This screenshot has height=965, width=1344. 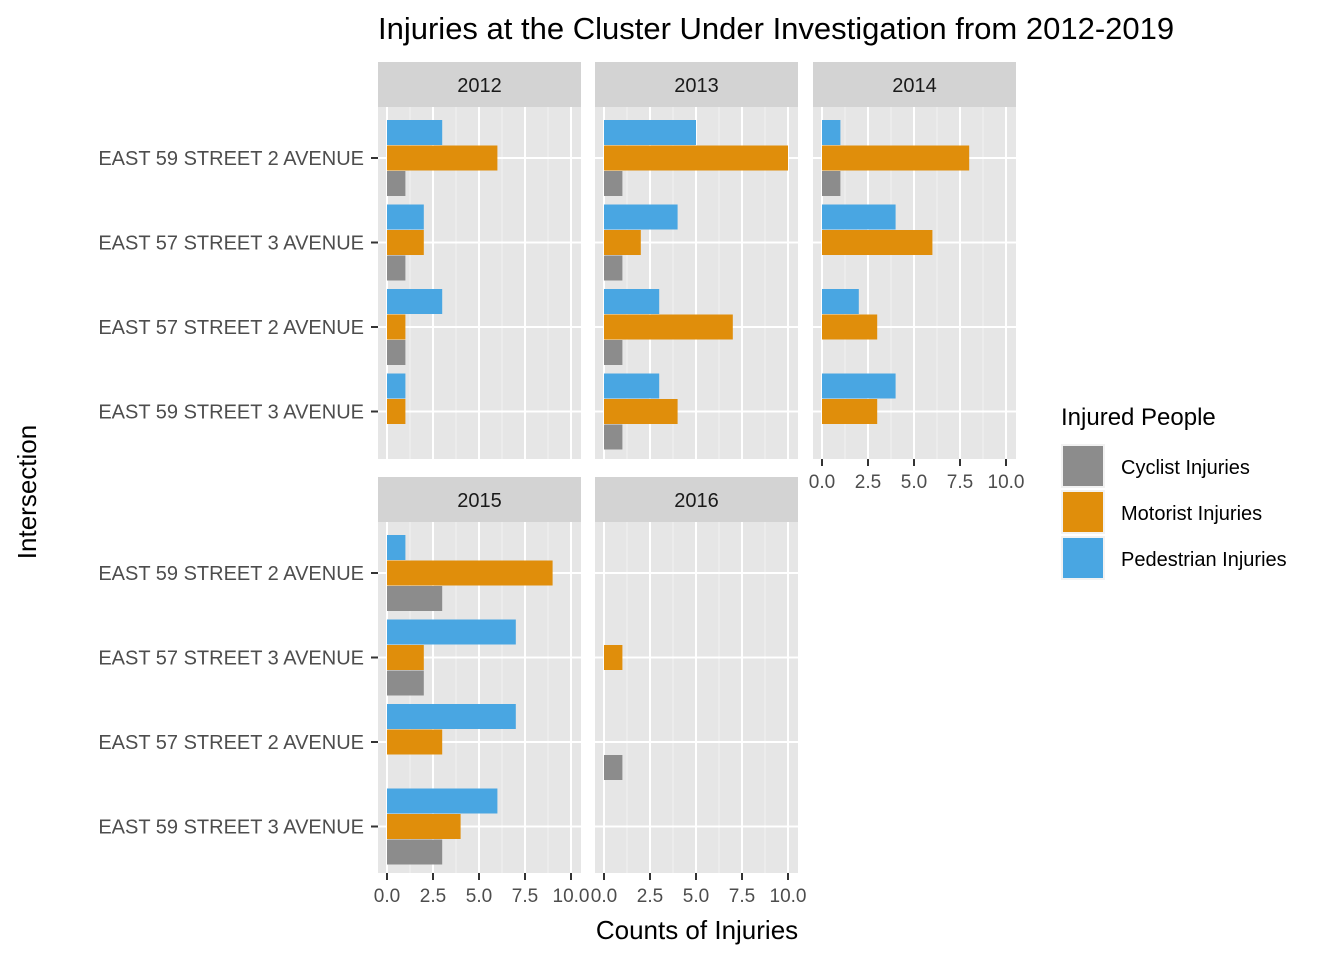 I want to click on facet-strip-label: 2016, so click(x=696, y=501).